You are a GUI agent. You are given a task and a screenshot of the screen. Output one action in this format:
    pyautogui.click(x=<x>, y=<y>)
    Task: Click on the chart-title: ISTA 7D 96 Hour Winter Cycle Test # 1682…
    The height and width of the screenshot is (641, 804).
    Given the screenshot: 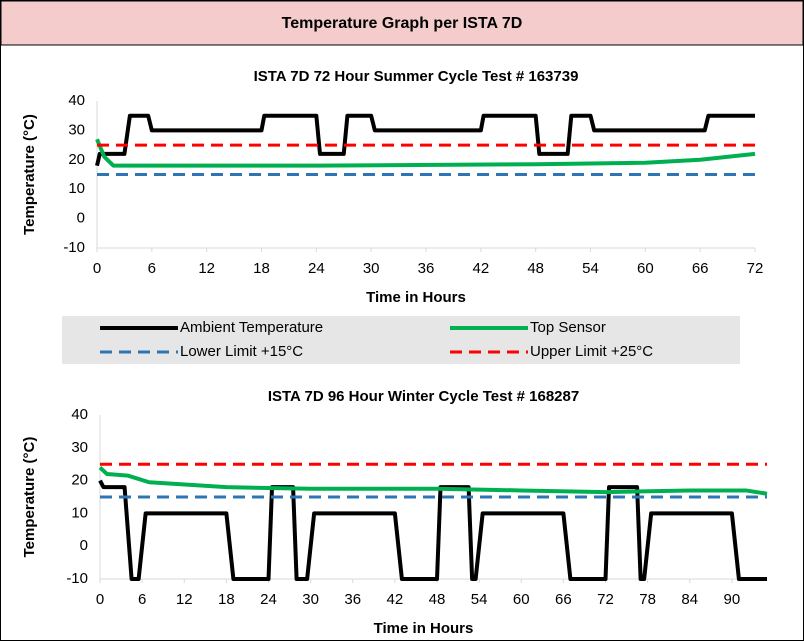 What is the action you would take?
    pyautogui.click(x=423, y=396)
    